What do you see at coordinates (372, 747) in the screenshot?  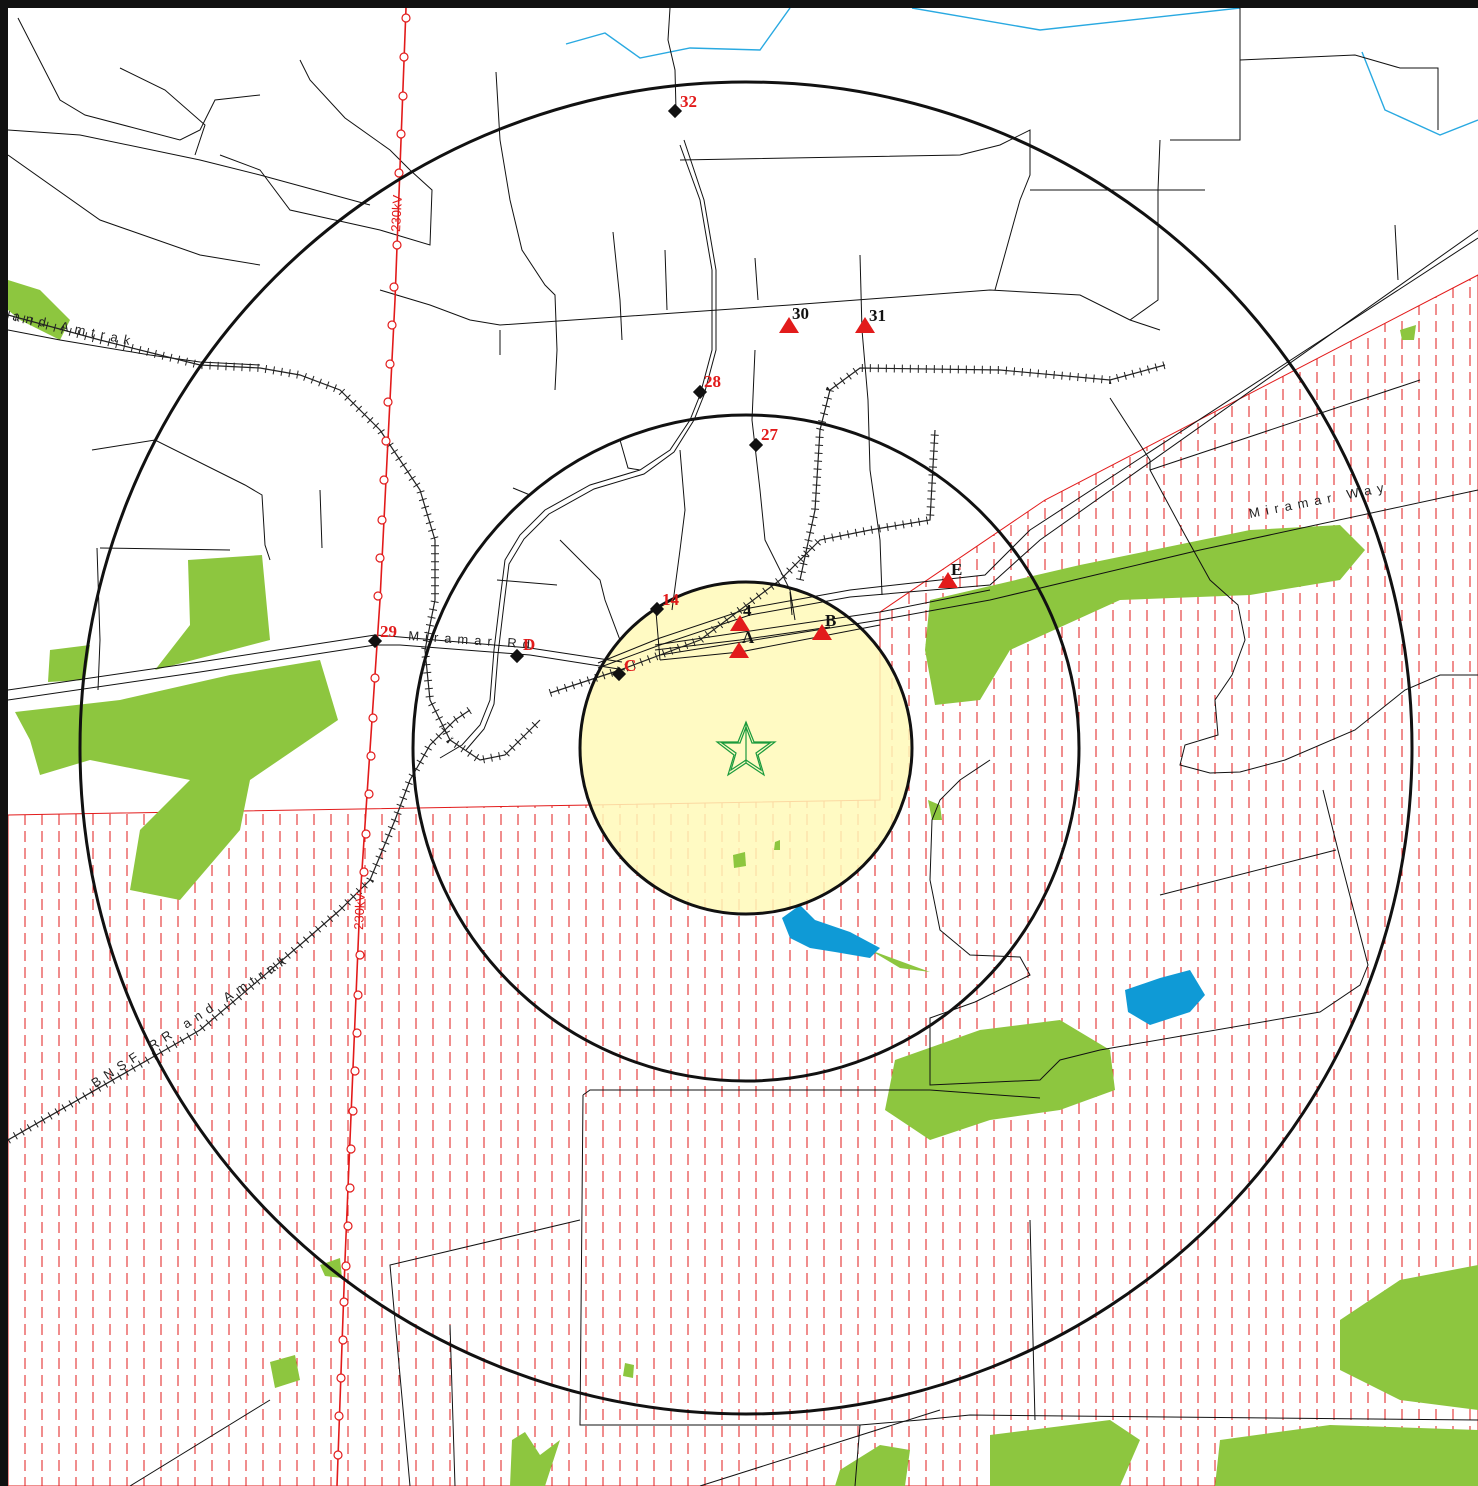 I see `power-line-230kv` at bounding box center [372, 747].